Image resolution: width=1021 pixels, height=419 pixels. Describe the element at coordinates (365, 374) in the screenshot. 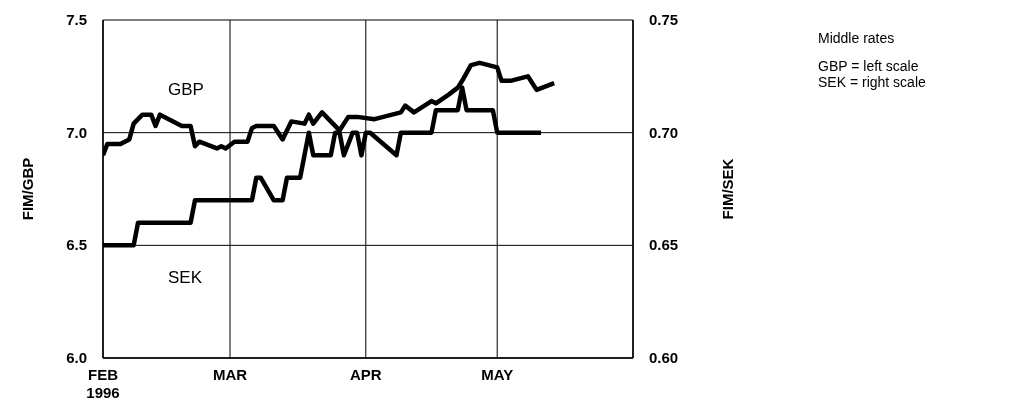

I see `x-tick-label: APR` at that location.